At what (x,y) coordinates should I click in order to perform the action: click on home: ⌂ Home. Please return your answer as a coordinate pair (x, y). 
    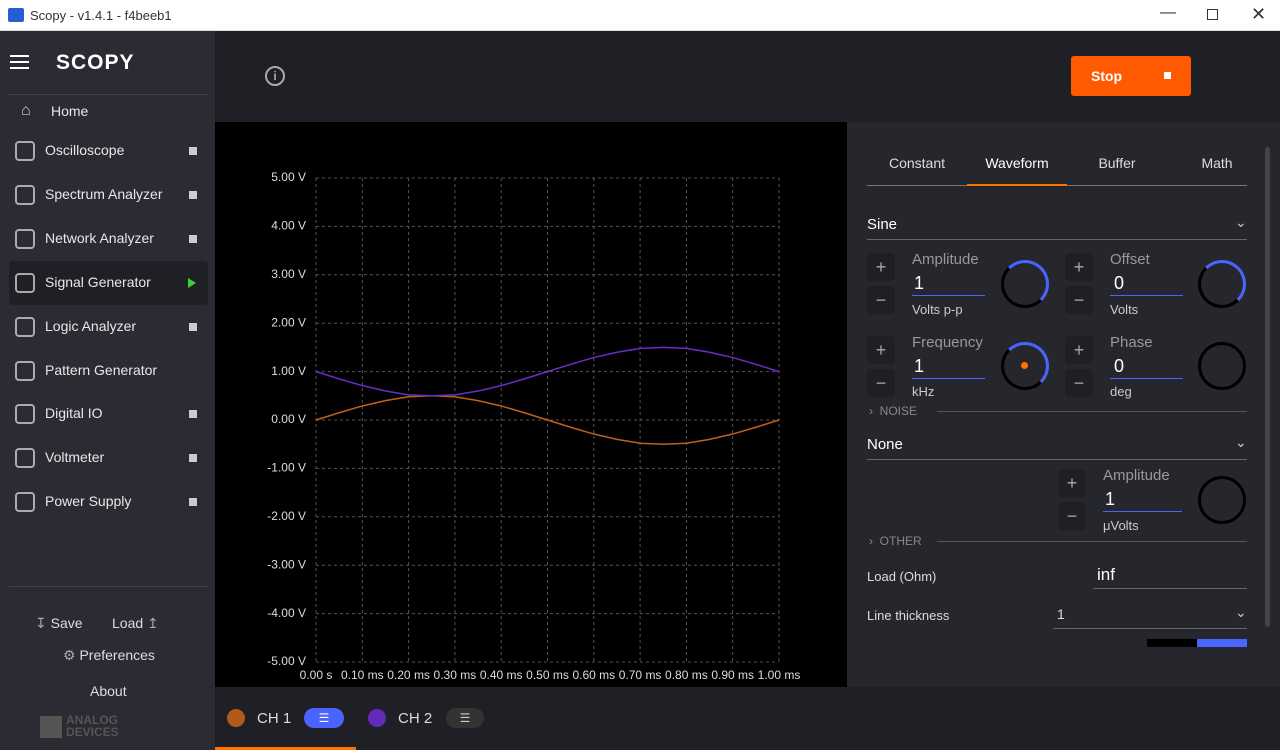
    Looking at the image, I should click on (55, 110).